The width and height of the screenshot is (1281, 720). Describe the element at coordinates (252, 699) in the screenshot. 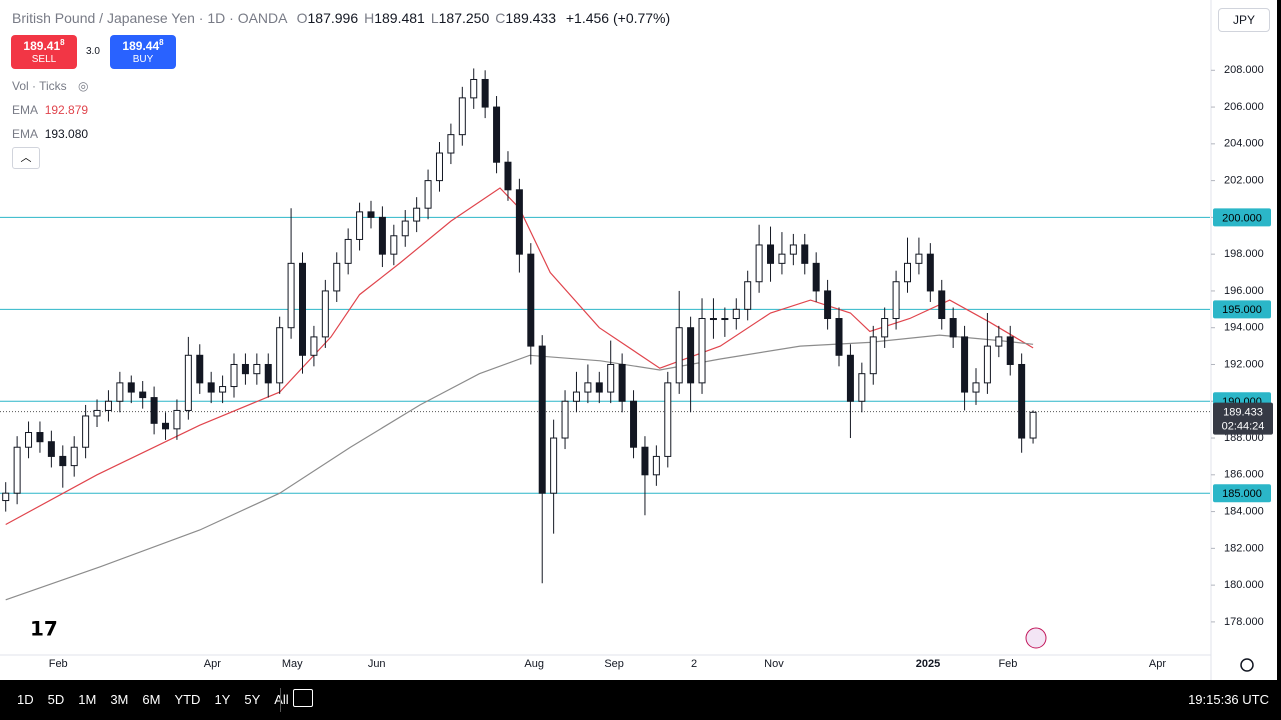

I see `timeframe-button: 5Y` at that location.